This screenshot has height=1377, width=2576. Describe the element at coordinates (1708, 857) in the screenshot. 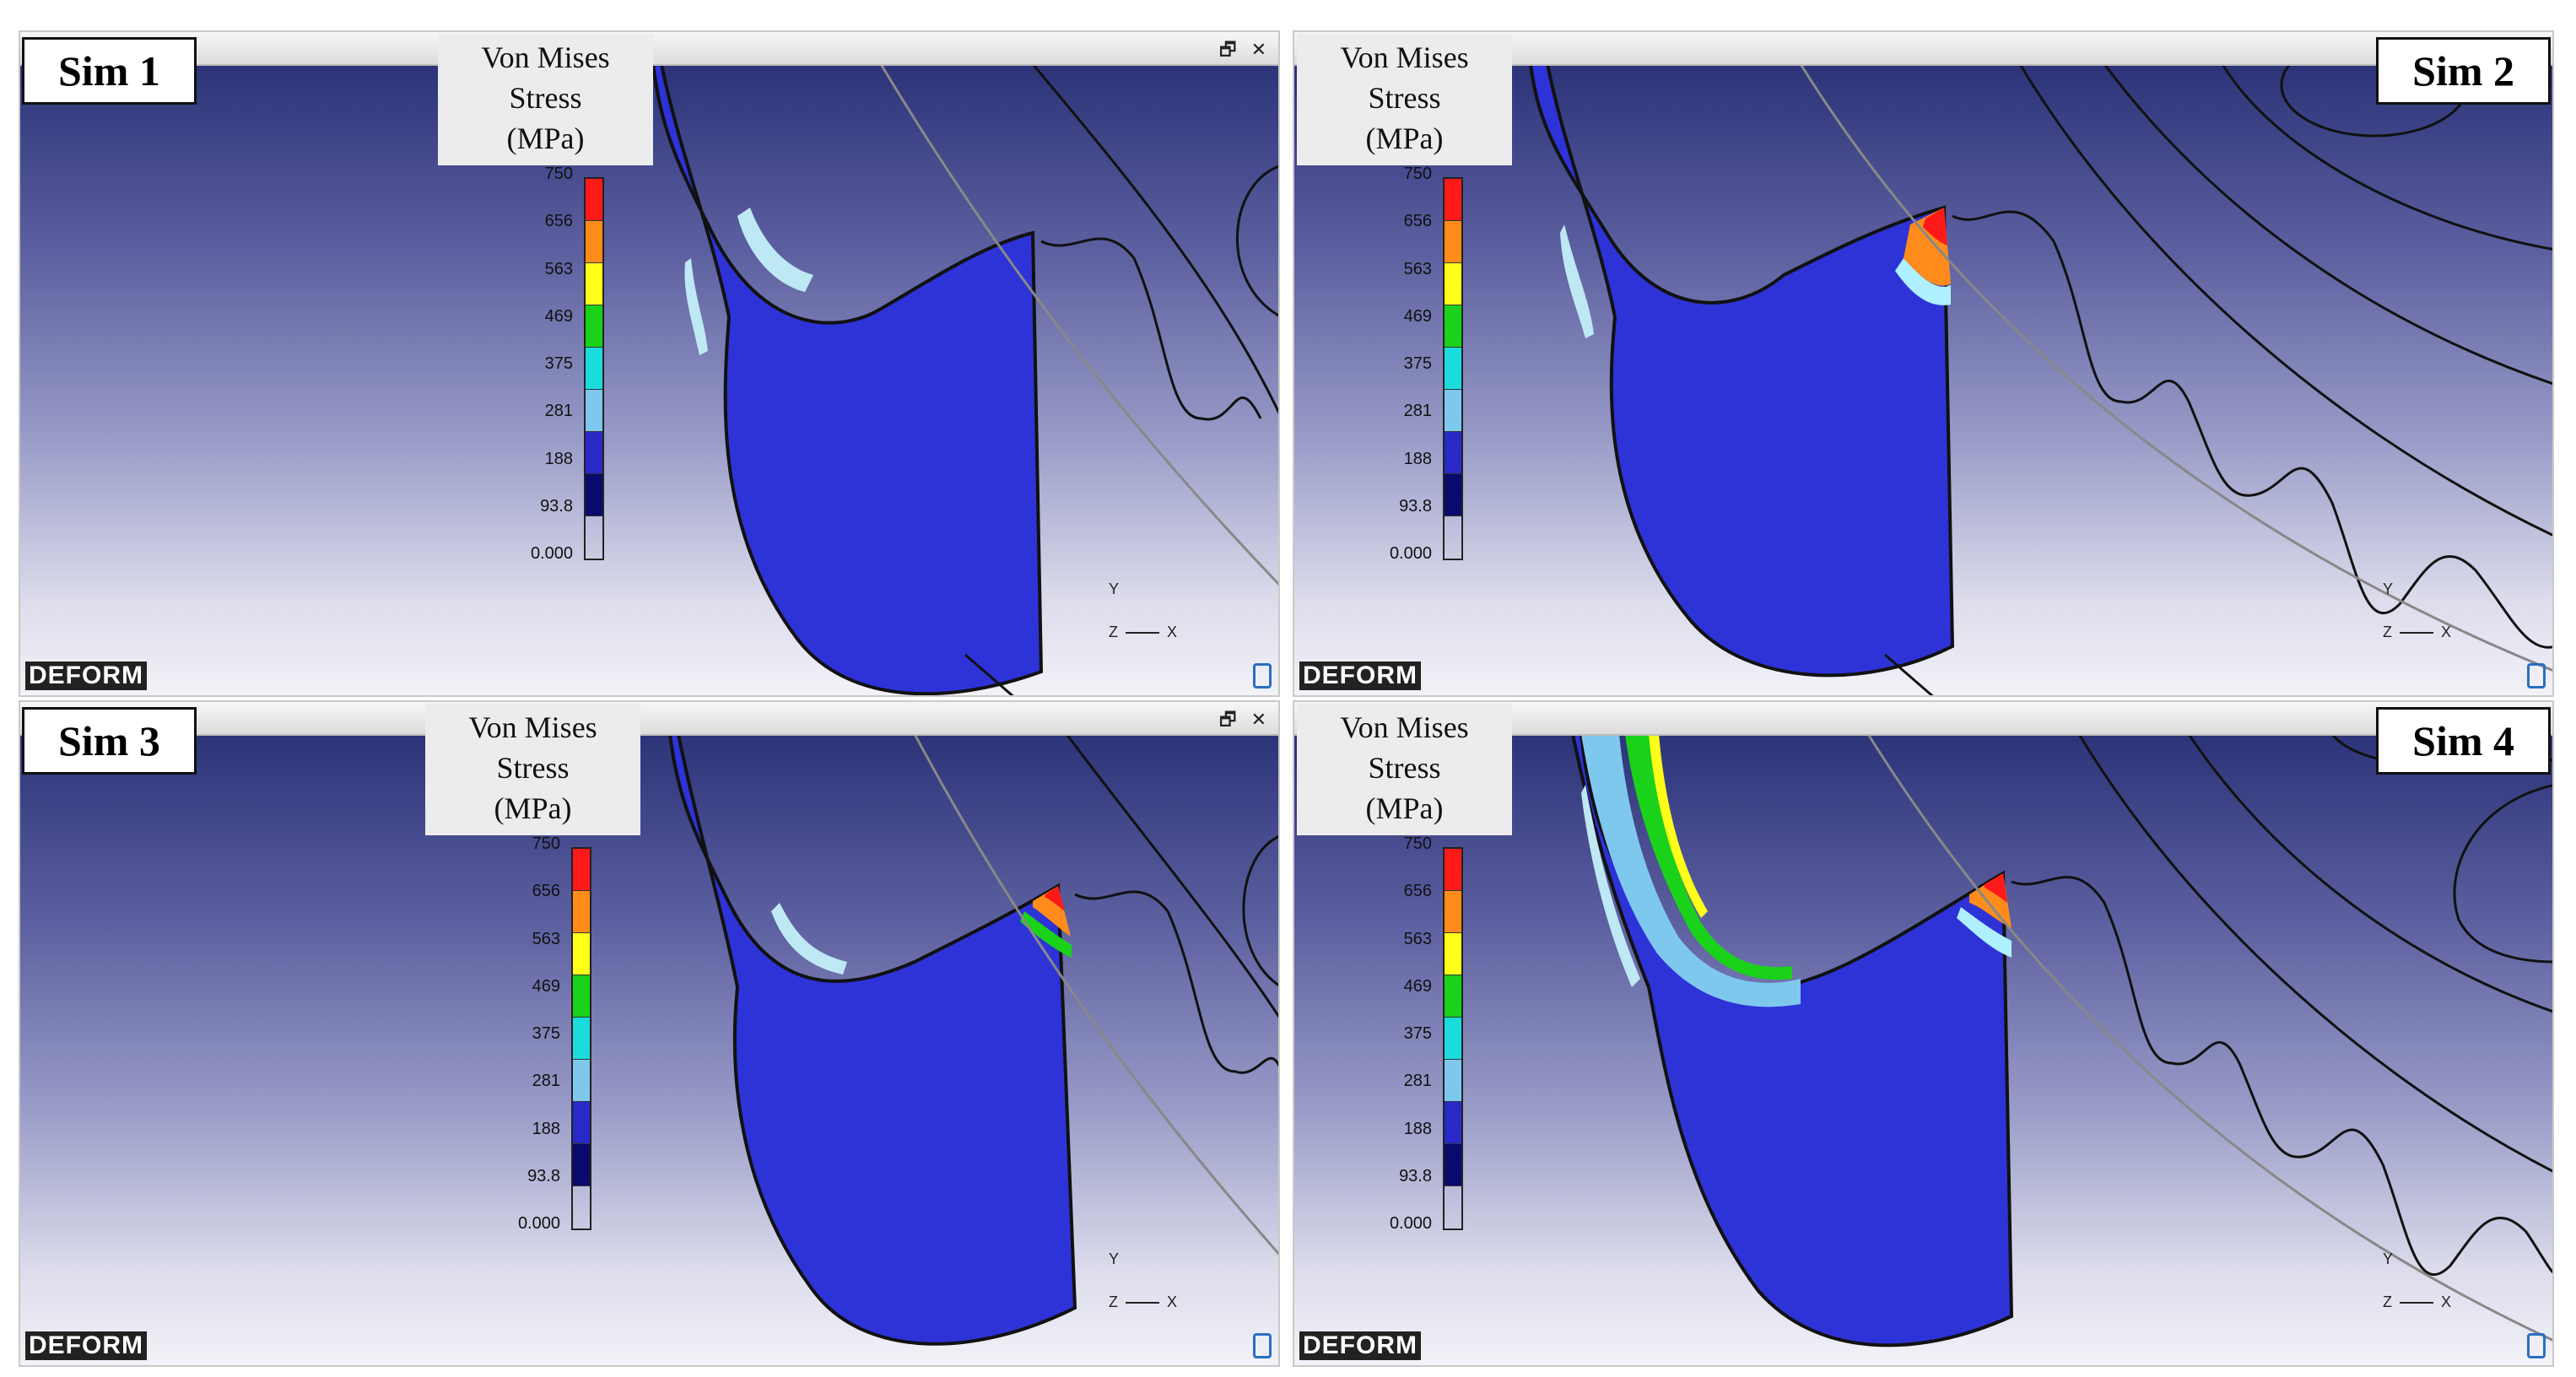

I see `stress-band-green` at that location.